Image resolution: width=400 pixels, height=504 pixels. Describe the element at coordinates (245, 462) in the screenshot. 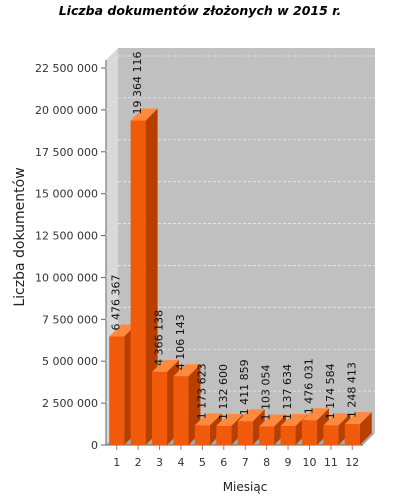

I see `x-tick-label: 7` at that location.